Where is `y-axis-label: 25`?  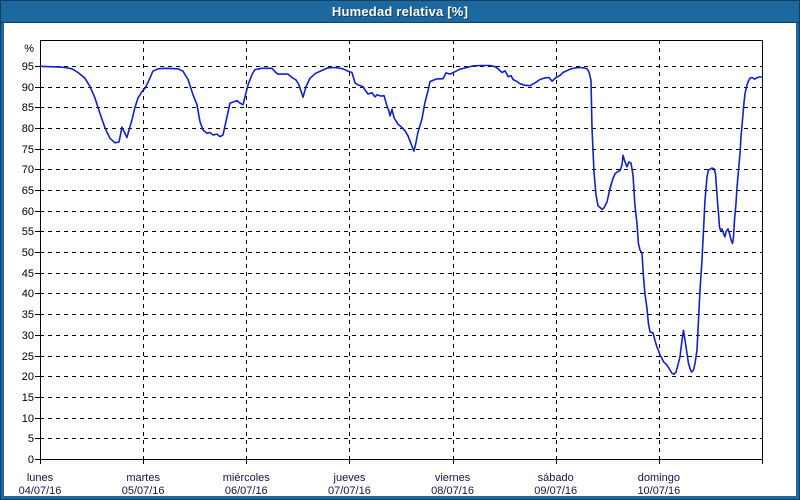 y-axis-label: 25 is located at coordinates (28, 357).